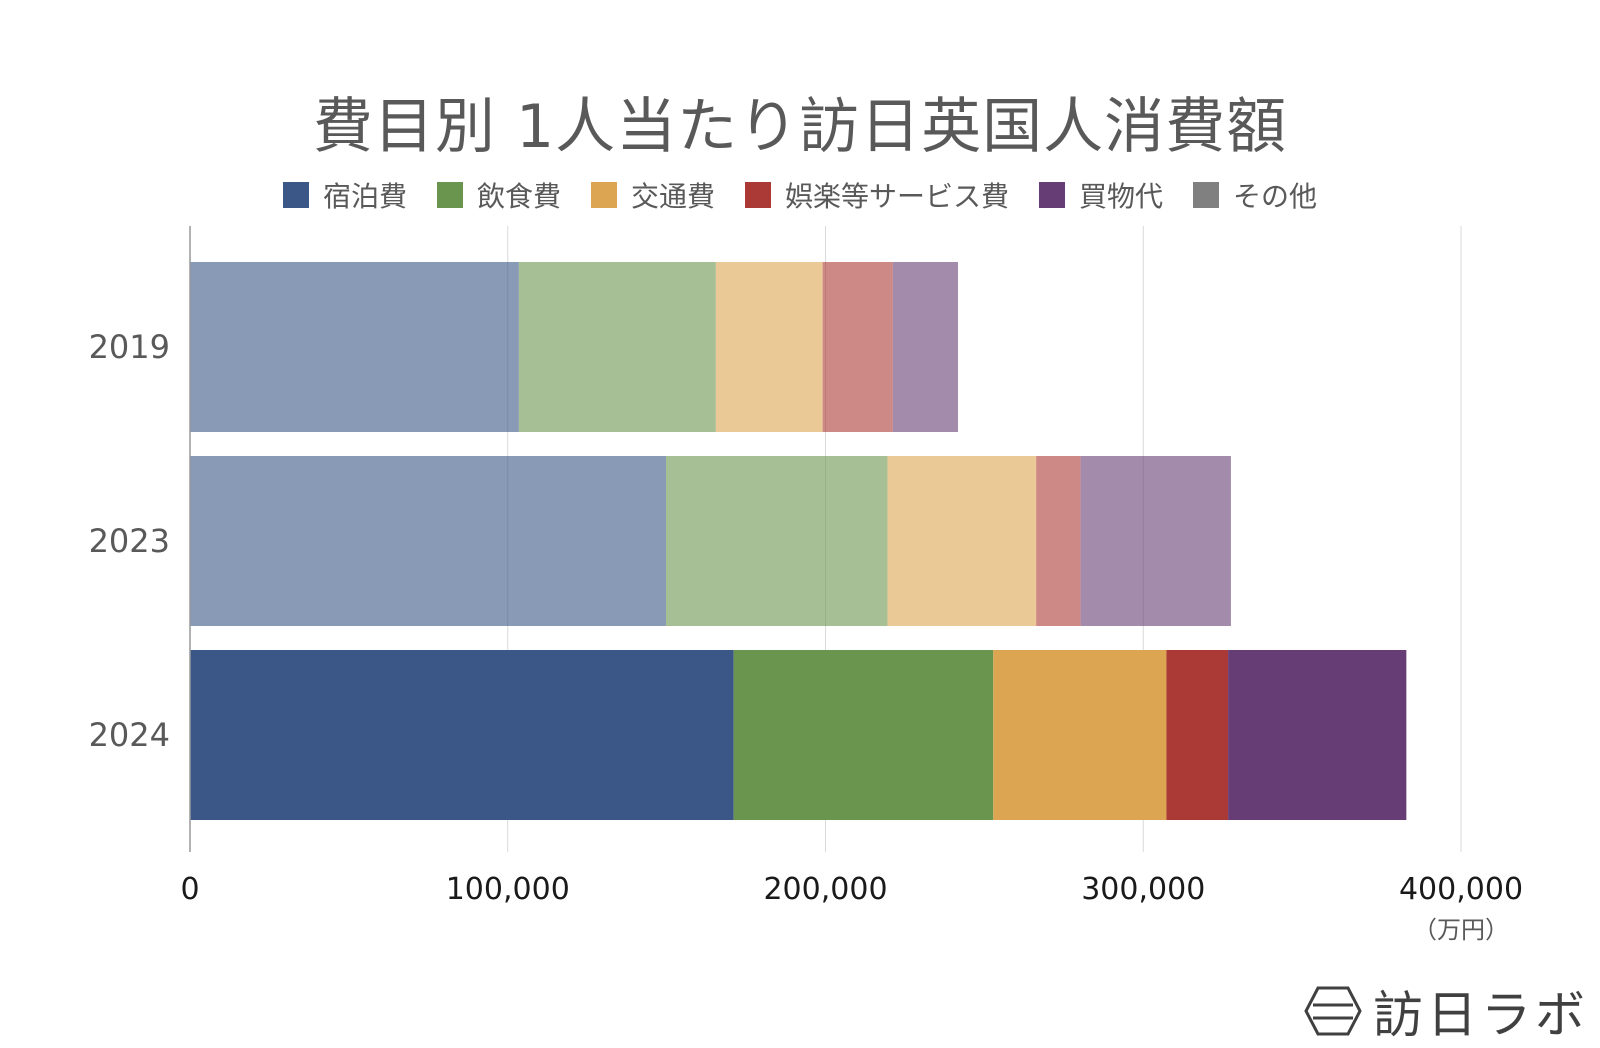 The height and width of the screenshot is (1048, 1600). Describe the element at coordinates (1143, 889) in the screenshot. I see `x-tick-label: 300,000` at that location.